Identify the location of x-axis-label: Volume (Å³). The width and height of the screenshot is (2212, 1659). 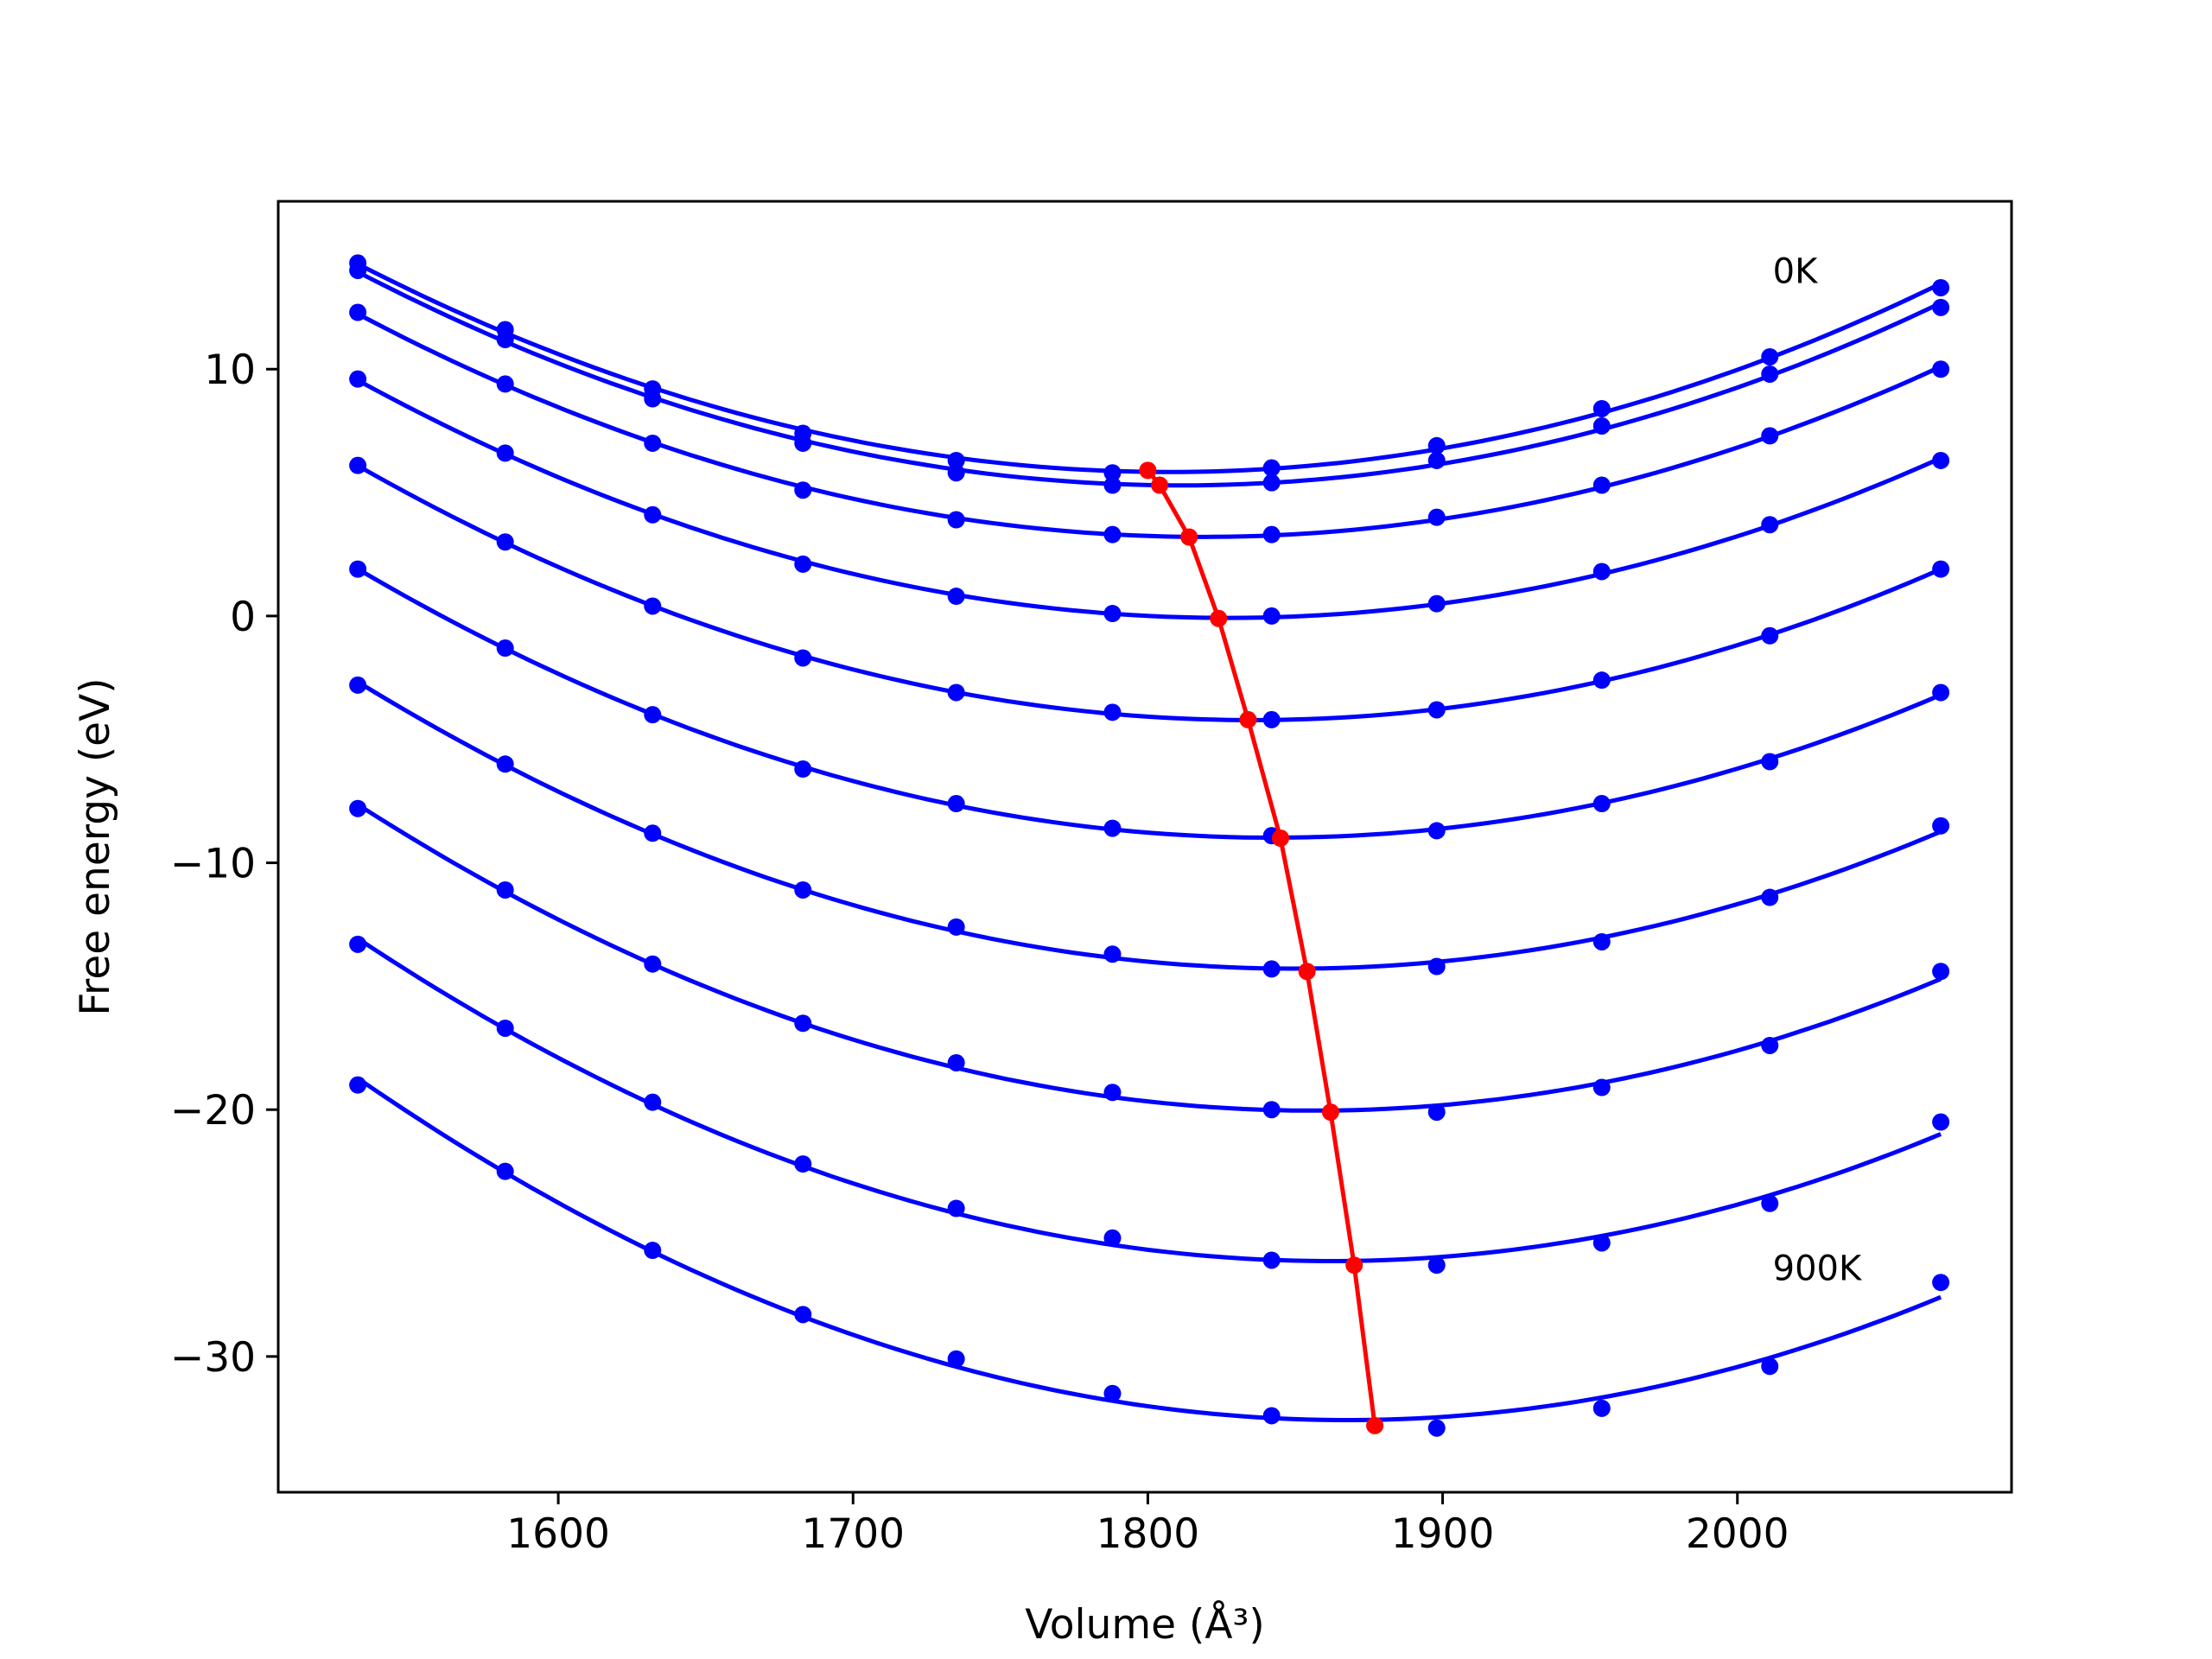
(1144, 1625).